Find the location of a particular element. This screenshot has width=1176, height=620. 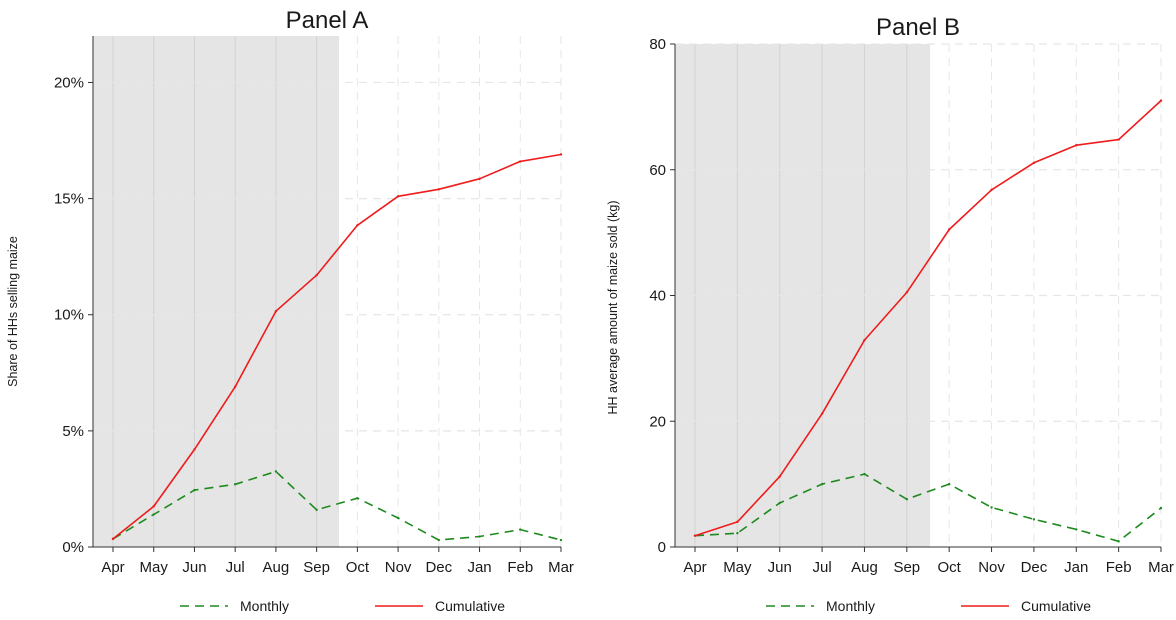

y-tick-label: 60 is located at coordinates (657, 170).